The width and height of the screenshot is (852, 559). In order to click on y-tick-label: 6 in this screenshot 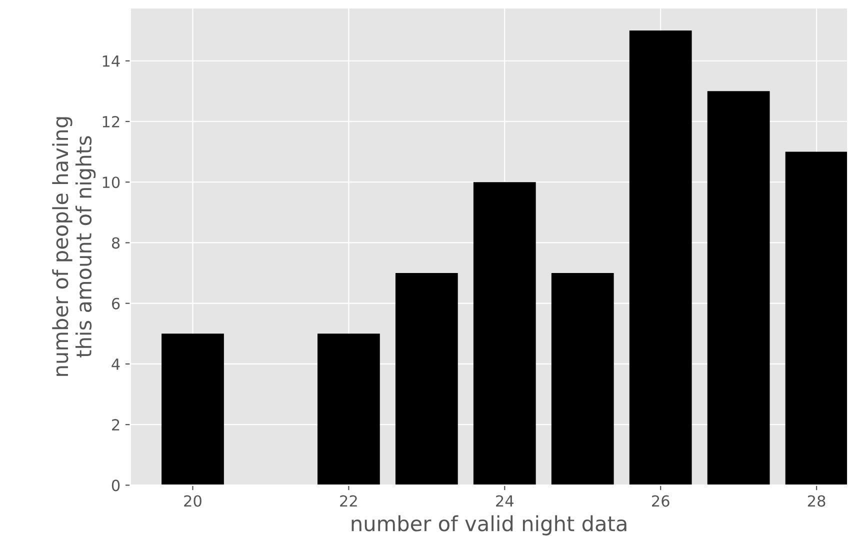, I will do `click(116, 304)`.